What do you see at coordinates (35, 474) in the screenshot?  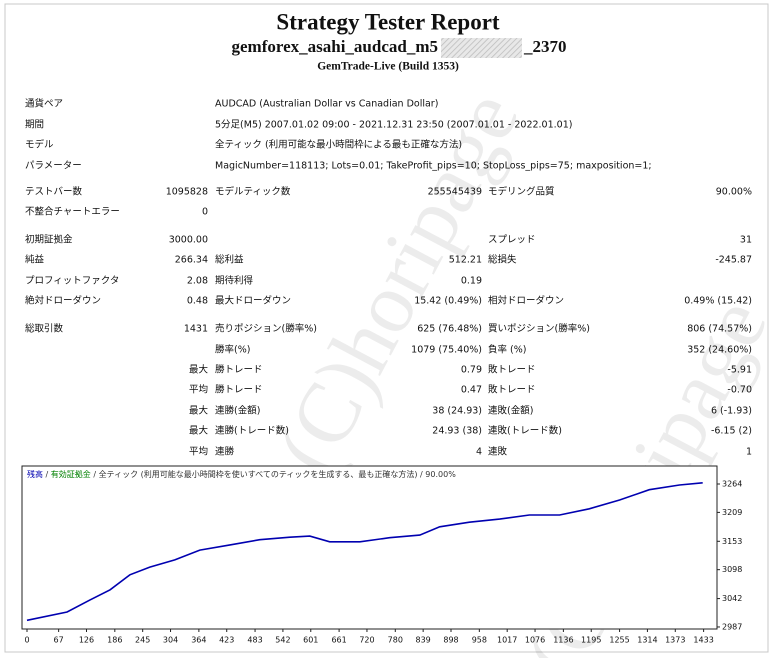 I see `legend-entry: 残高` at bounding box center [35, 474].